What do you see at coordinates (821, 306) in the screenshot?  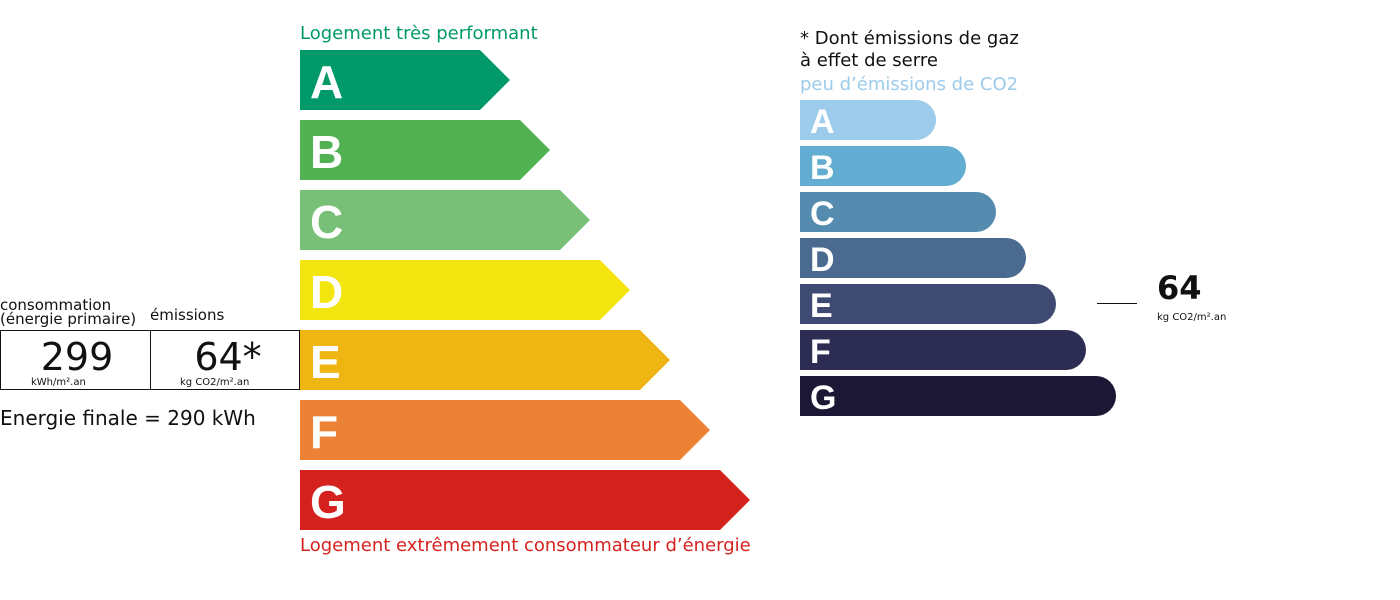 I see `ges-letter: E` at bounding box center [821, 306].